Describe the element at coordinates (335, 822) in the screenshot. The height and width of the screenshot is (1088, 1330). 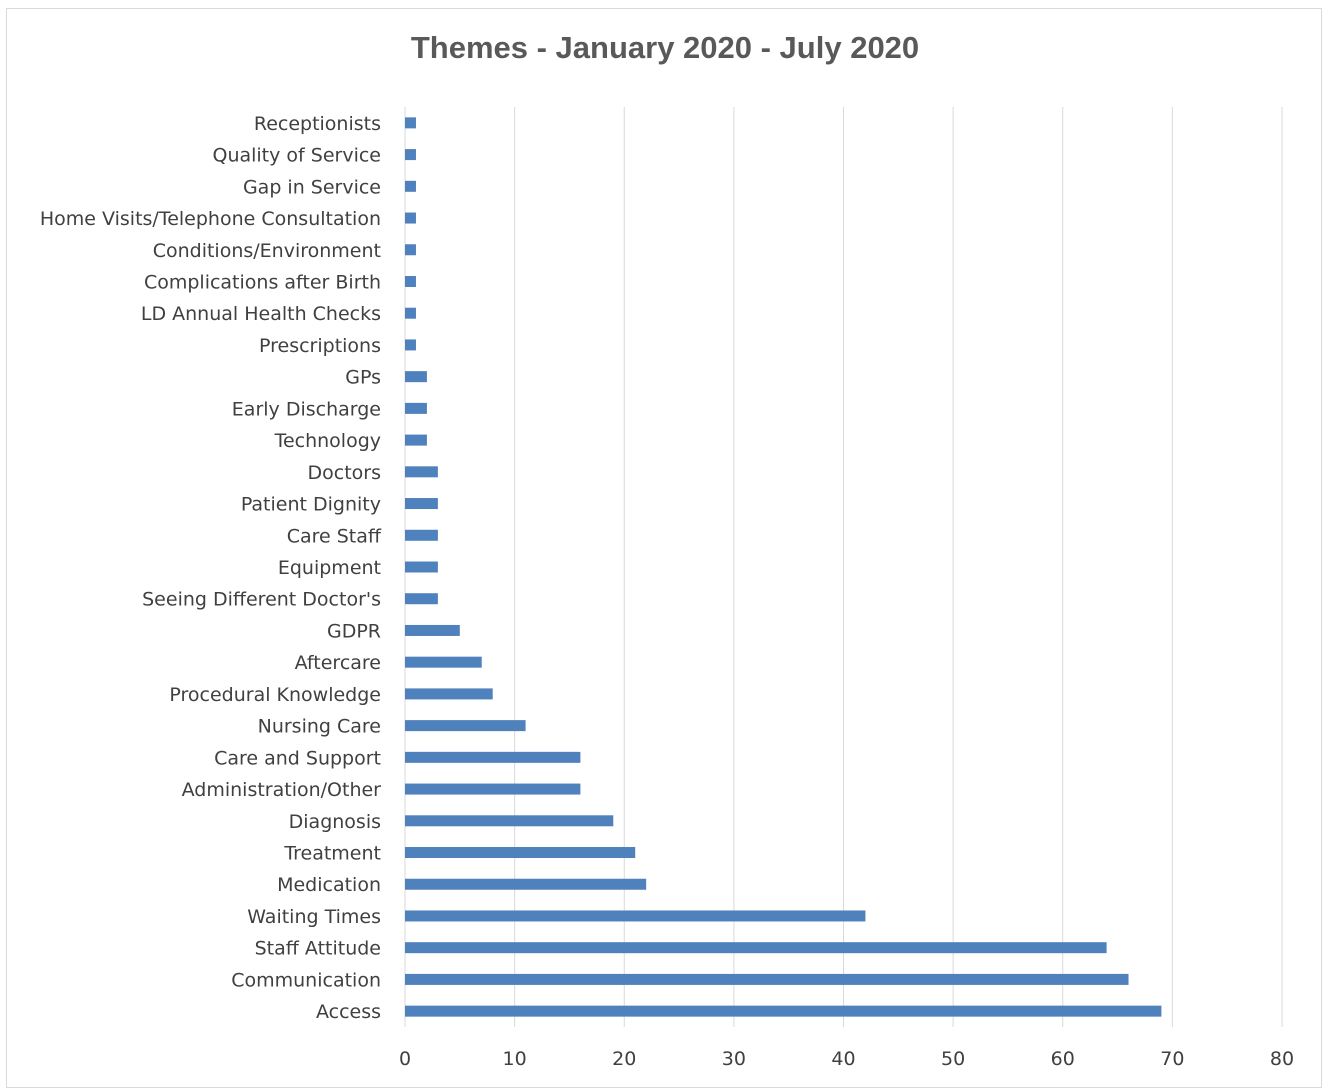
I see `category-label: Diagnosis` at that location.